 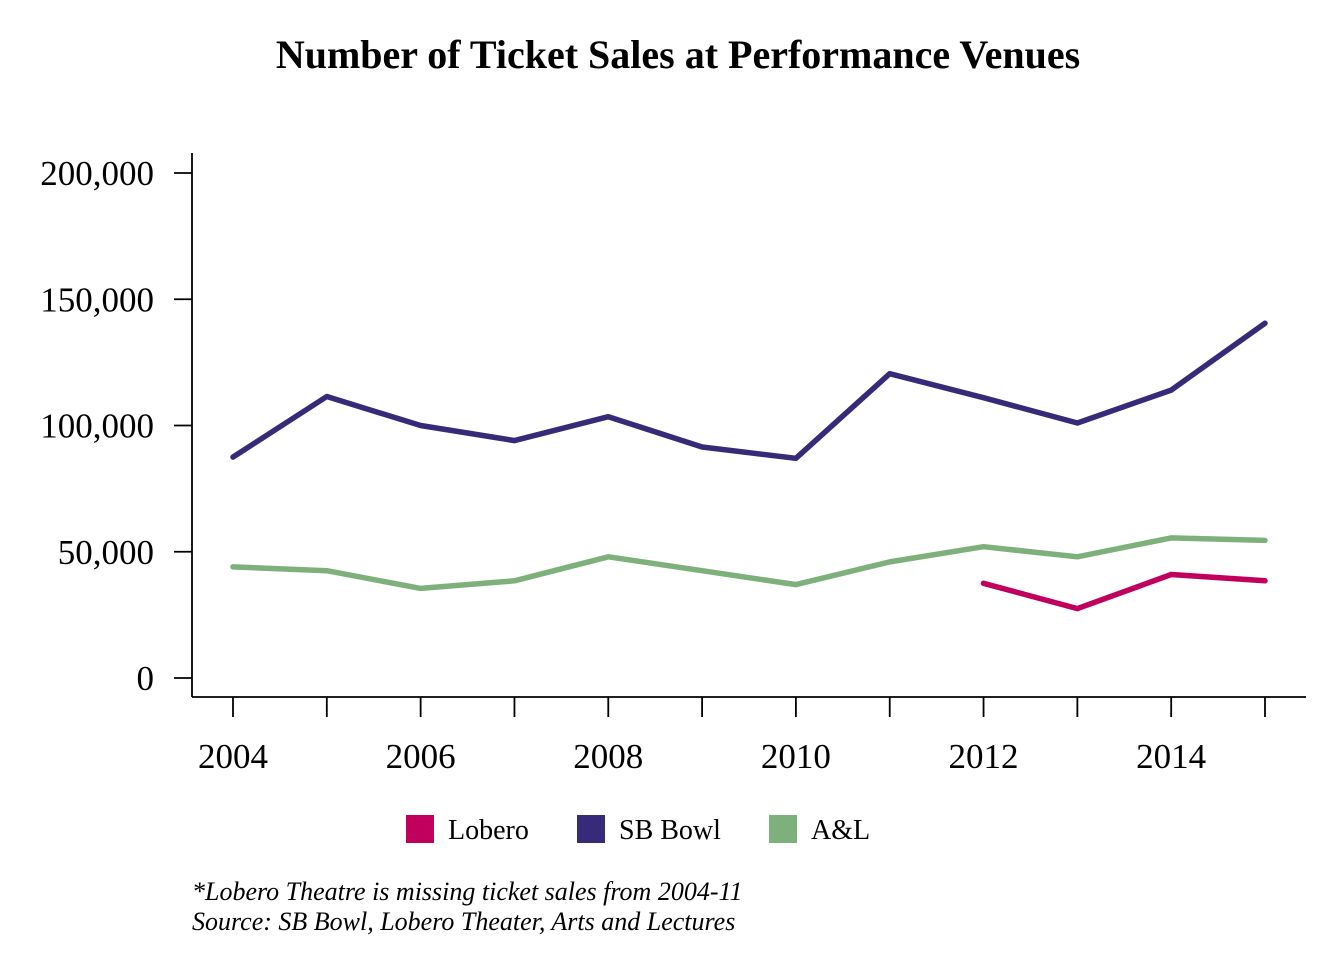 What do you see at coordinates (146, 678) in the screenshot?
I see `y-tick-label: 0` at bounding box center [146, 678].